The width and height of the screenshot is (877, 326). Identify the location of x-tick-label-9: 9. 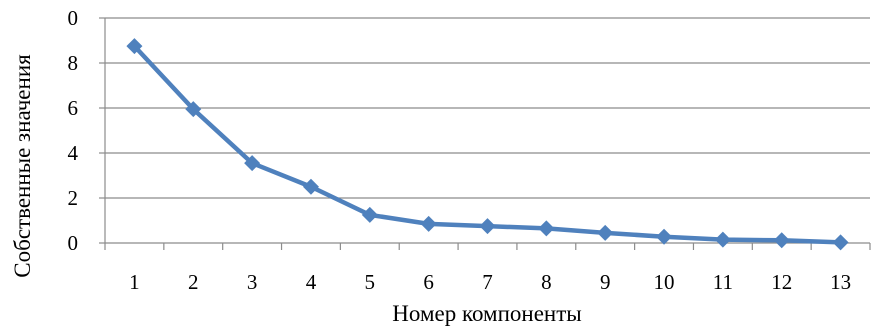
(605, 282).